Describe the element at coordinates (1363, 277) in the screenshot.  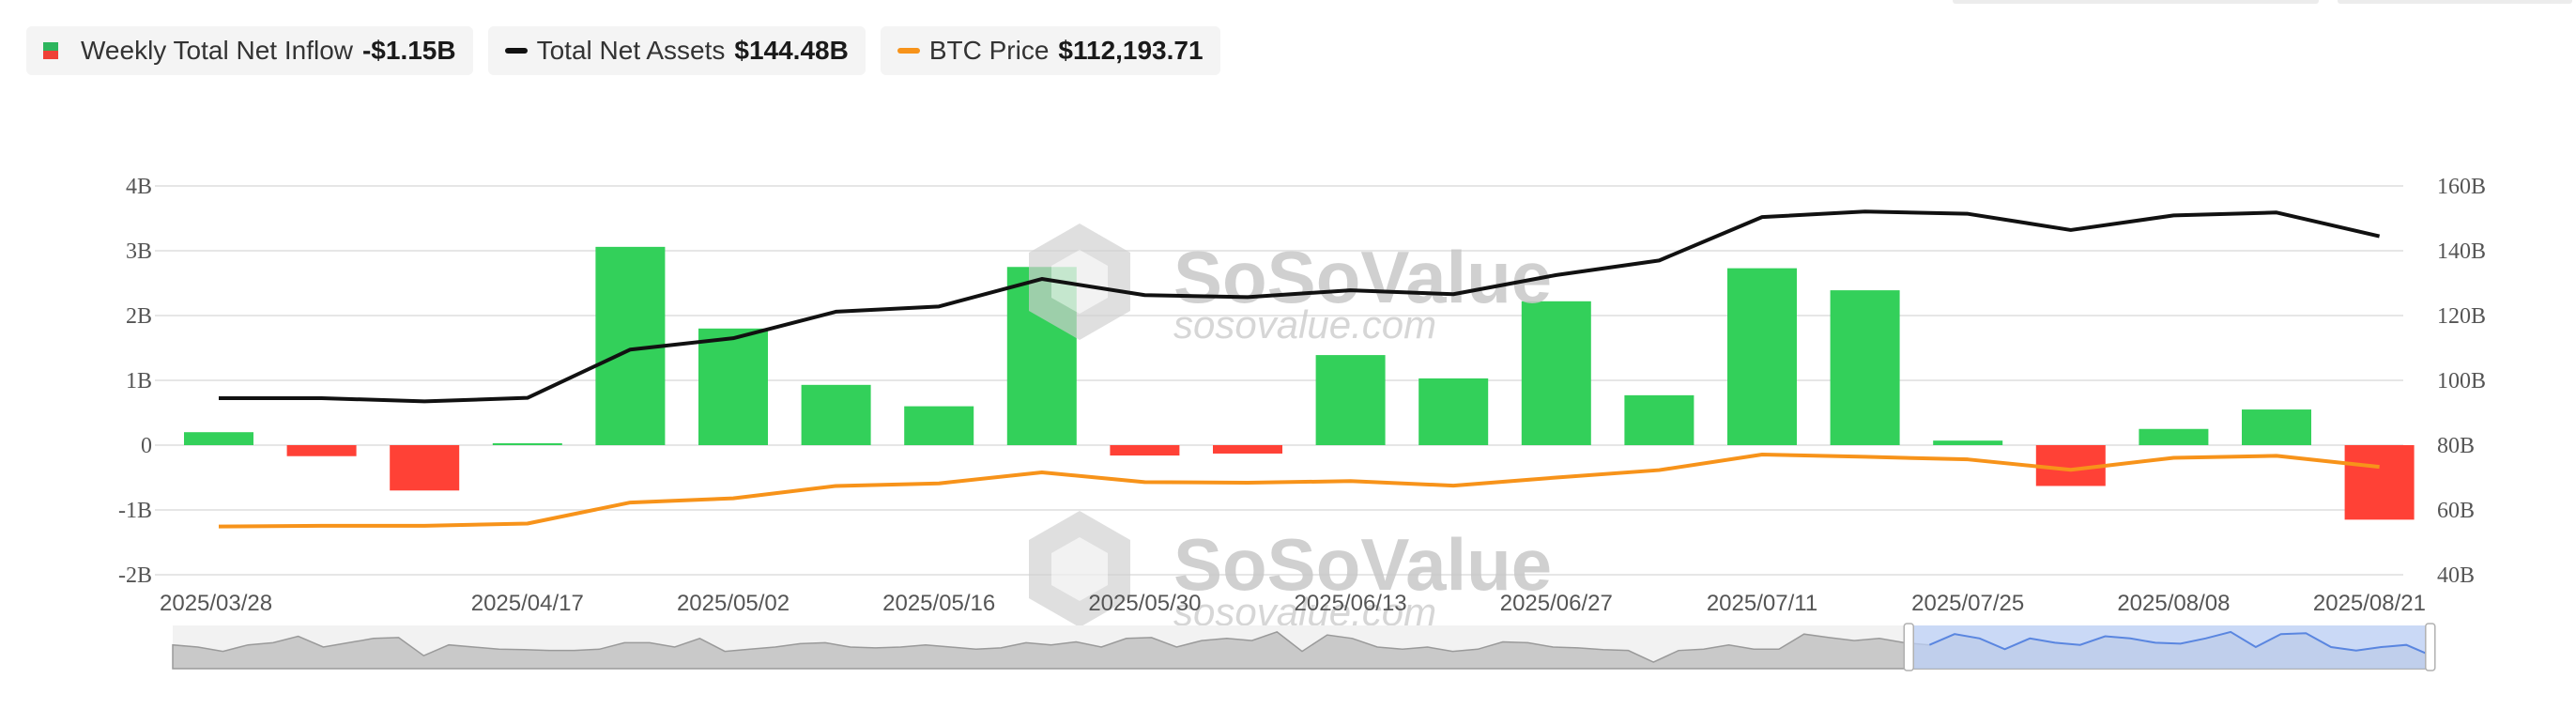
I see `watermark-brand: SoSoValue` at that location.